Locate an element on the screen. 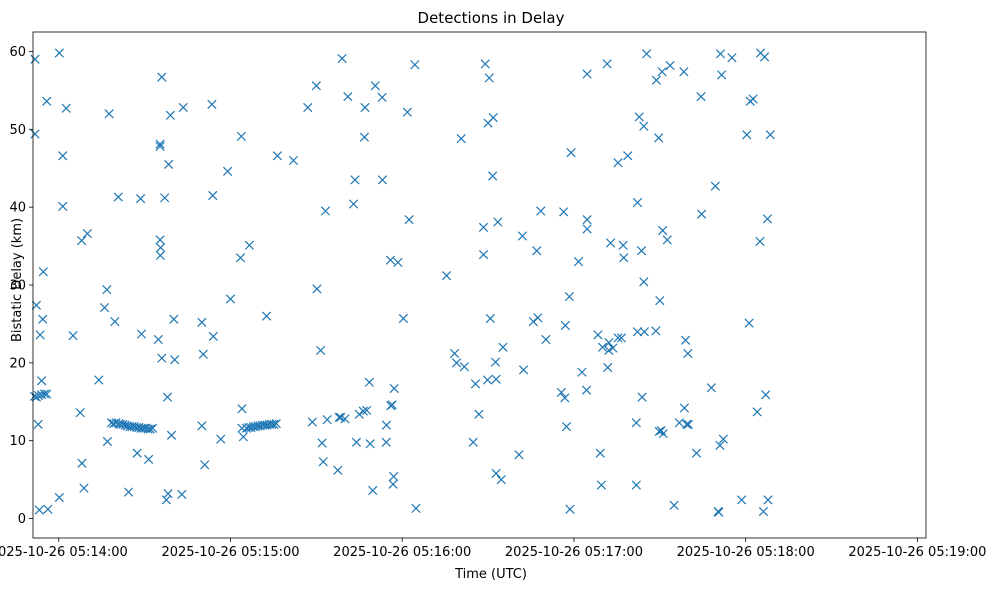  y-axis-ticks: 0 10 20 30 40 50 60 is located at coordinates (21, 286).